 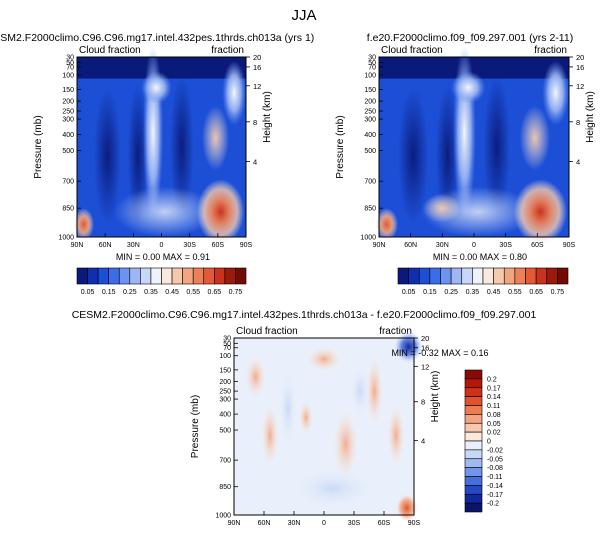 I want to click on colorbar-label: 0.75, so click(x=236, y=292).